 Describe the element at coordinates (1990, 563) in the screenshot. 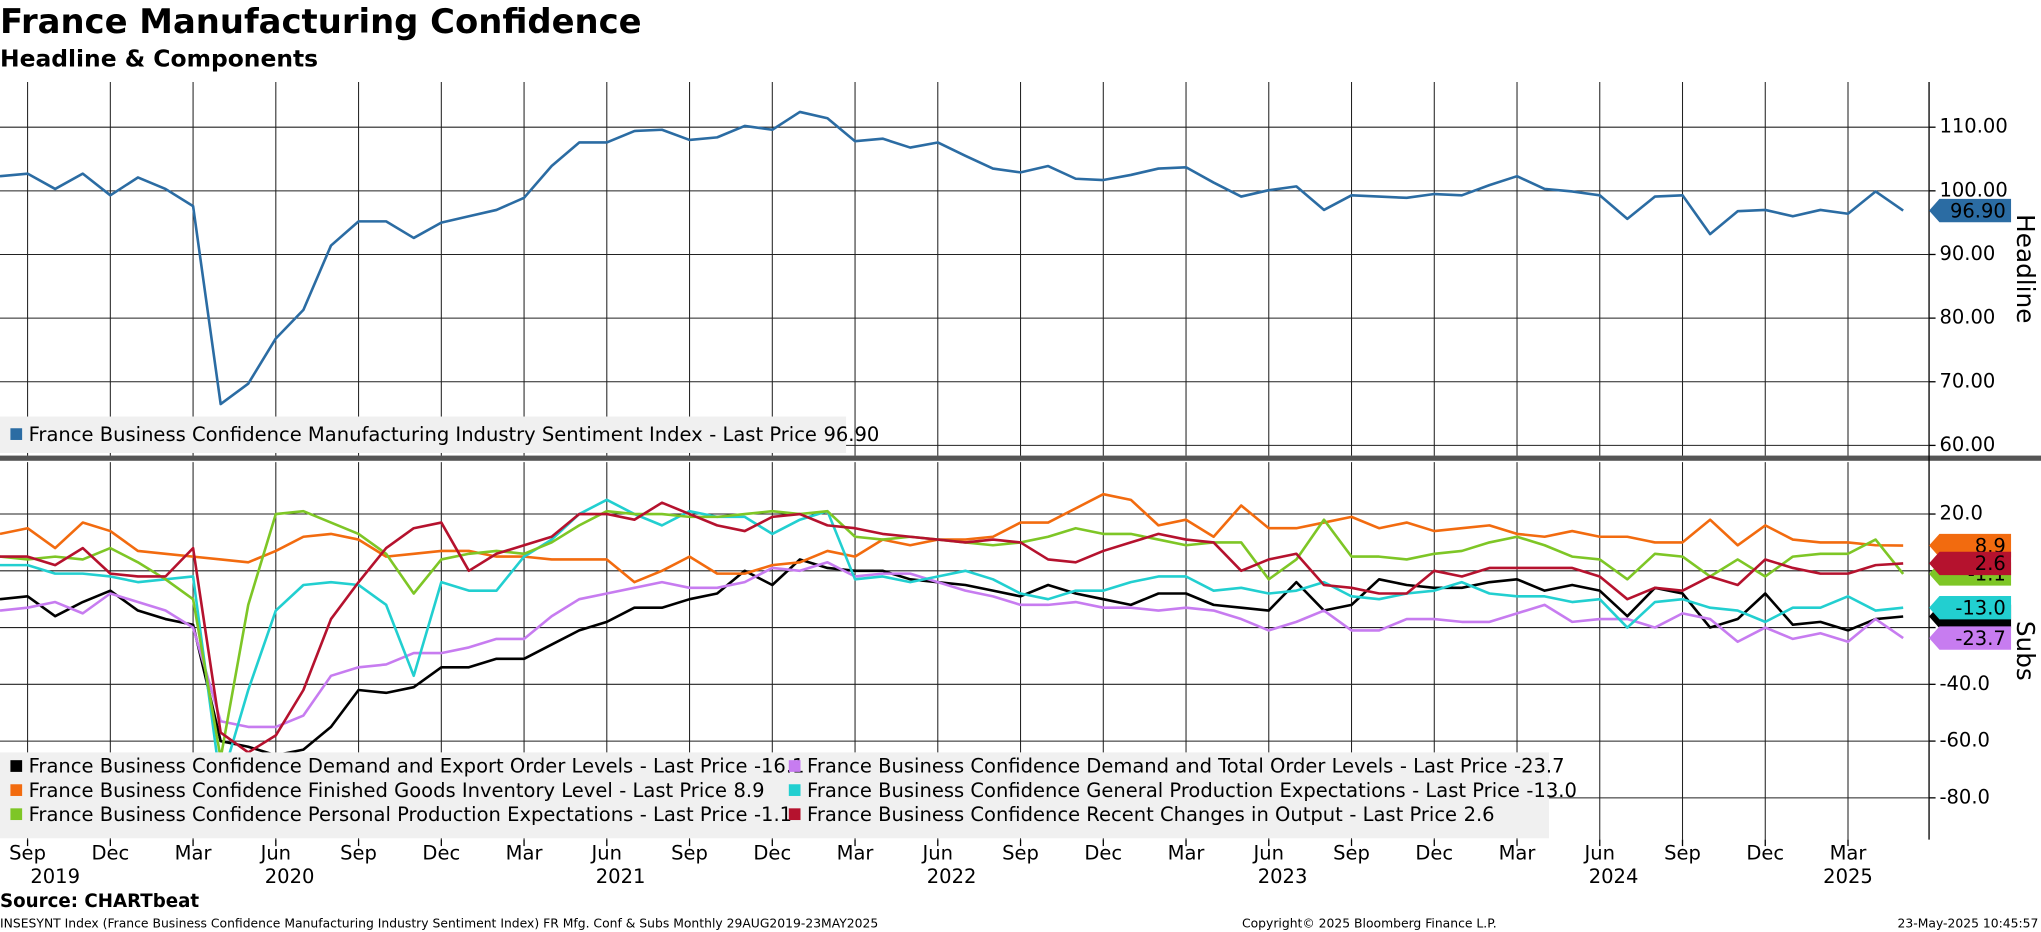

I see `last-value-label: 2.6` at that location.